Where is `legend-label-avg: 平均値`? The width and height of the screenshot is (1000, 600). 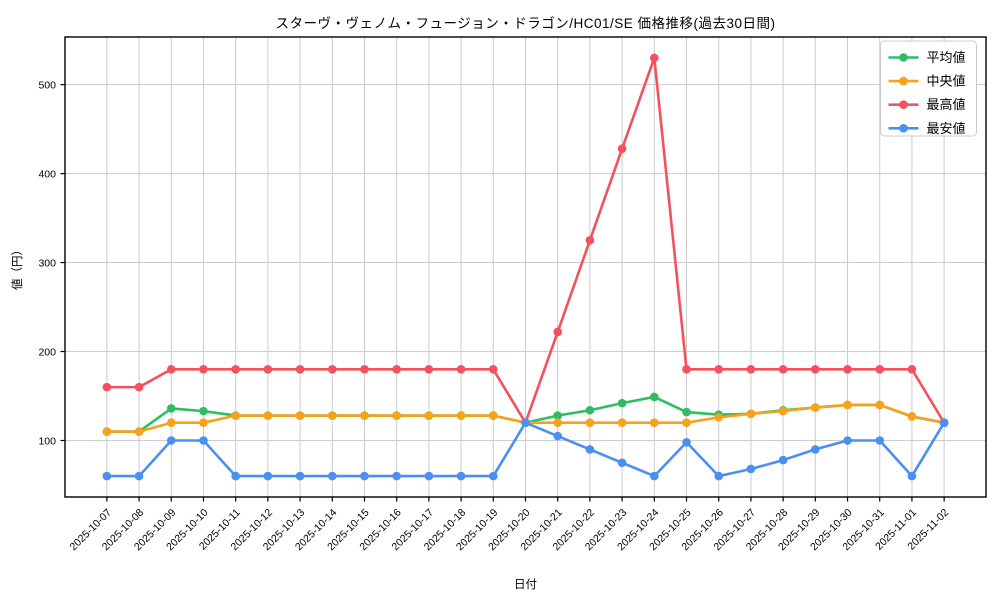 legend-label-avg: 平均値 is located at coordinates (946, 57).